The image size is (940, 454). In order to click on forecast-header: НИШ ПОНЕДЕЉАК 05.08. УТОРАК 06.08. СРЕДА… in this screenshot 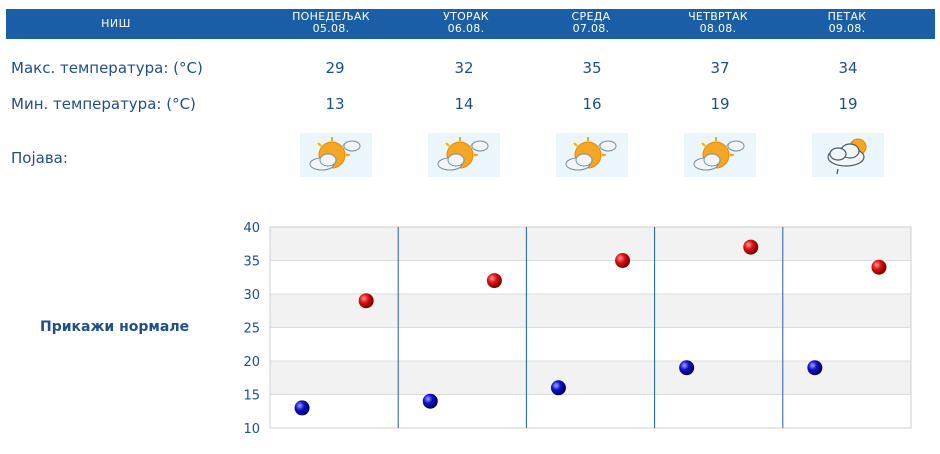, I will do `click(470, 24)`.